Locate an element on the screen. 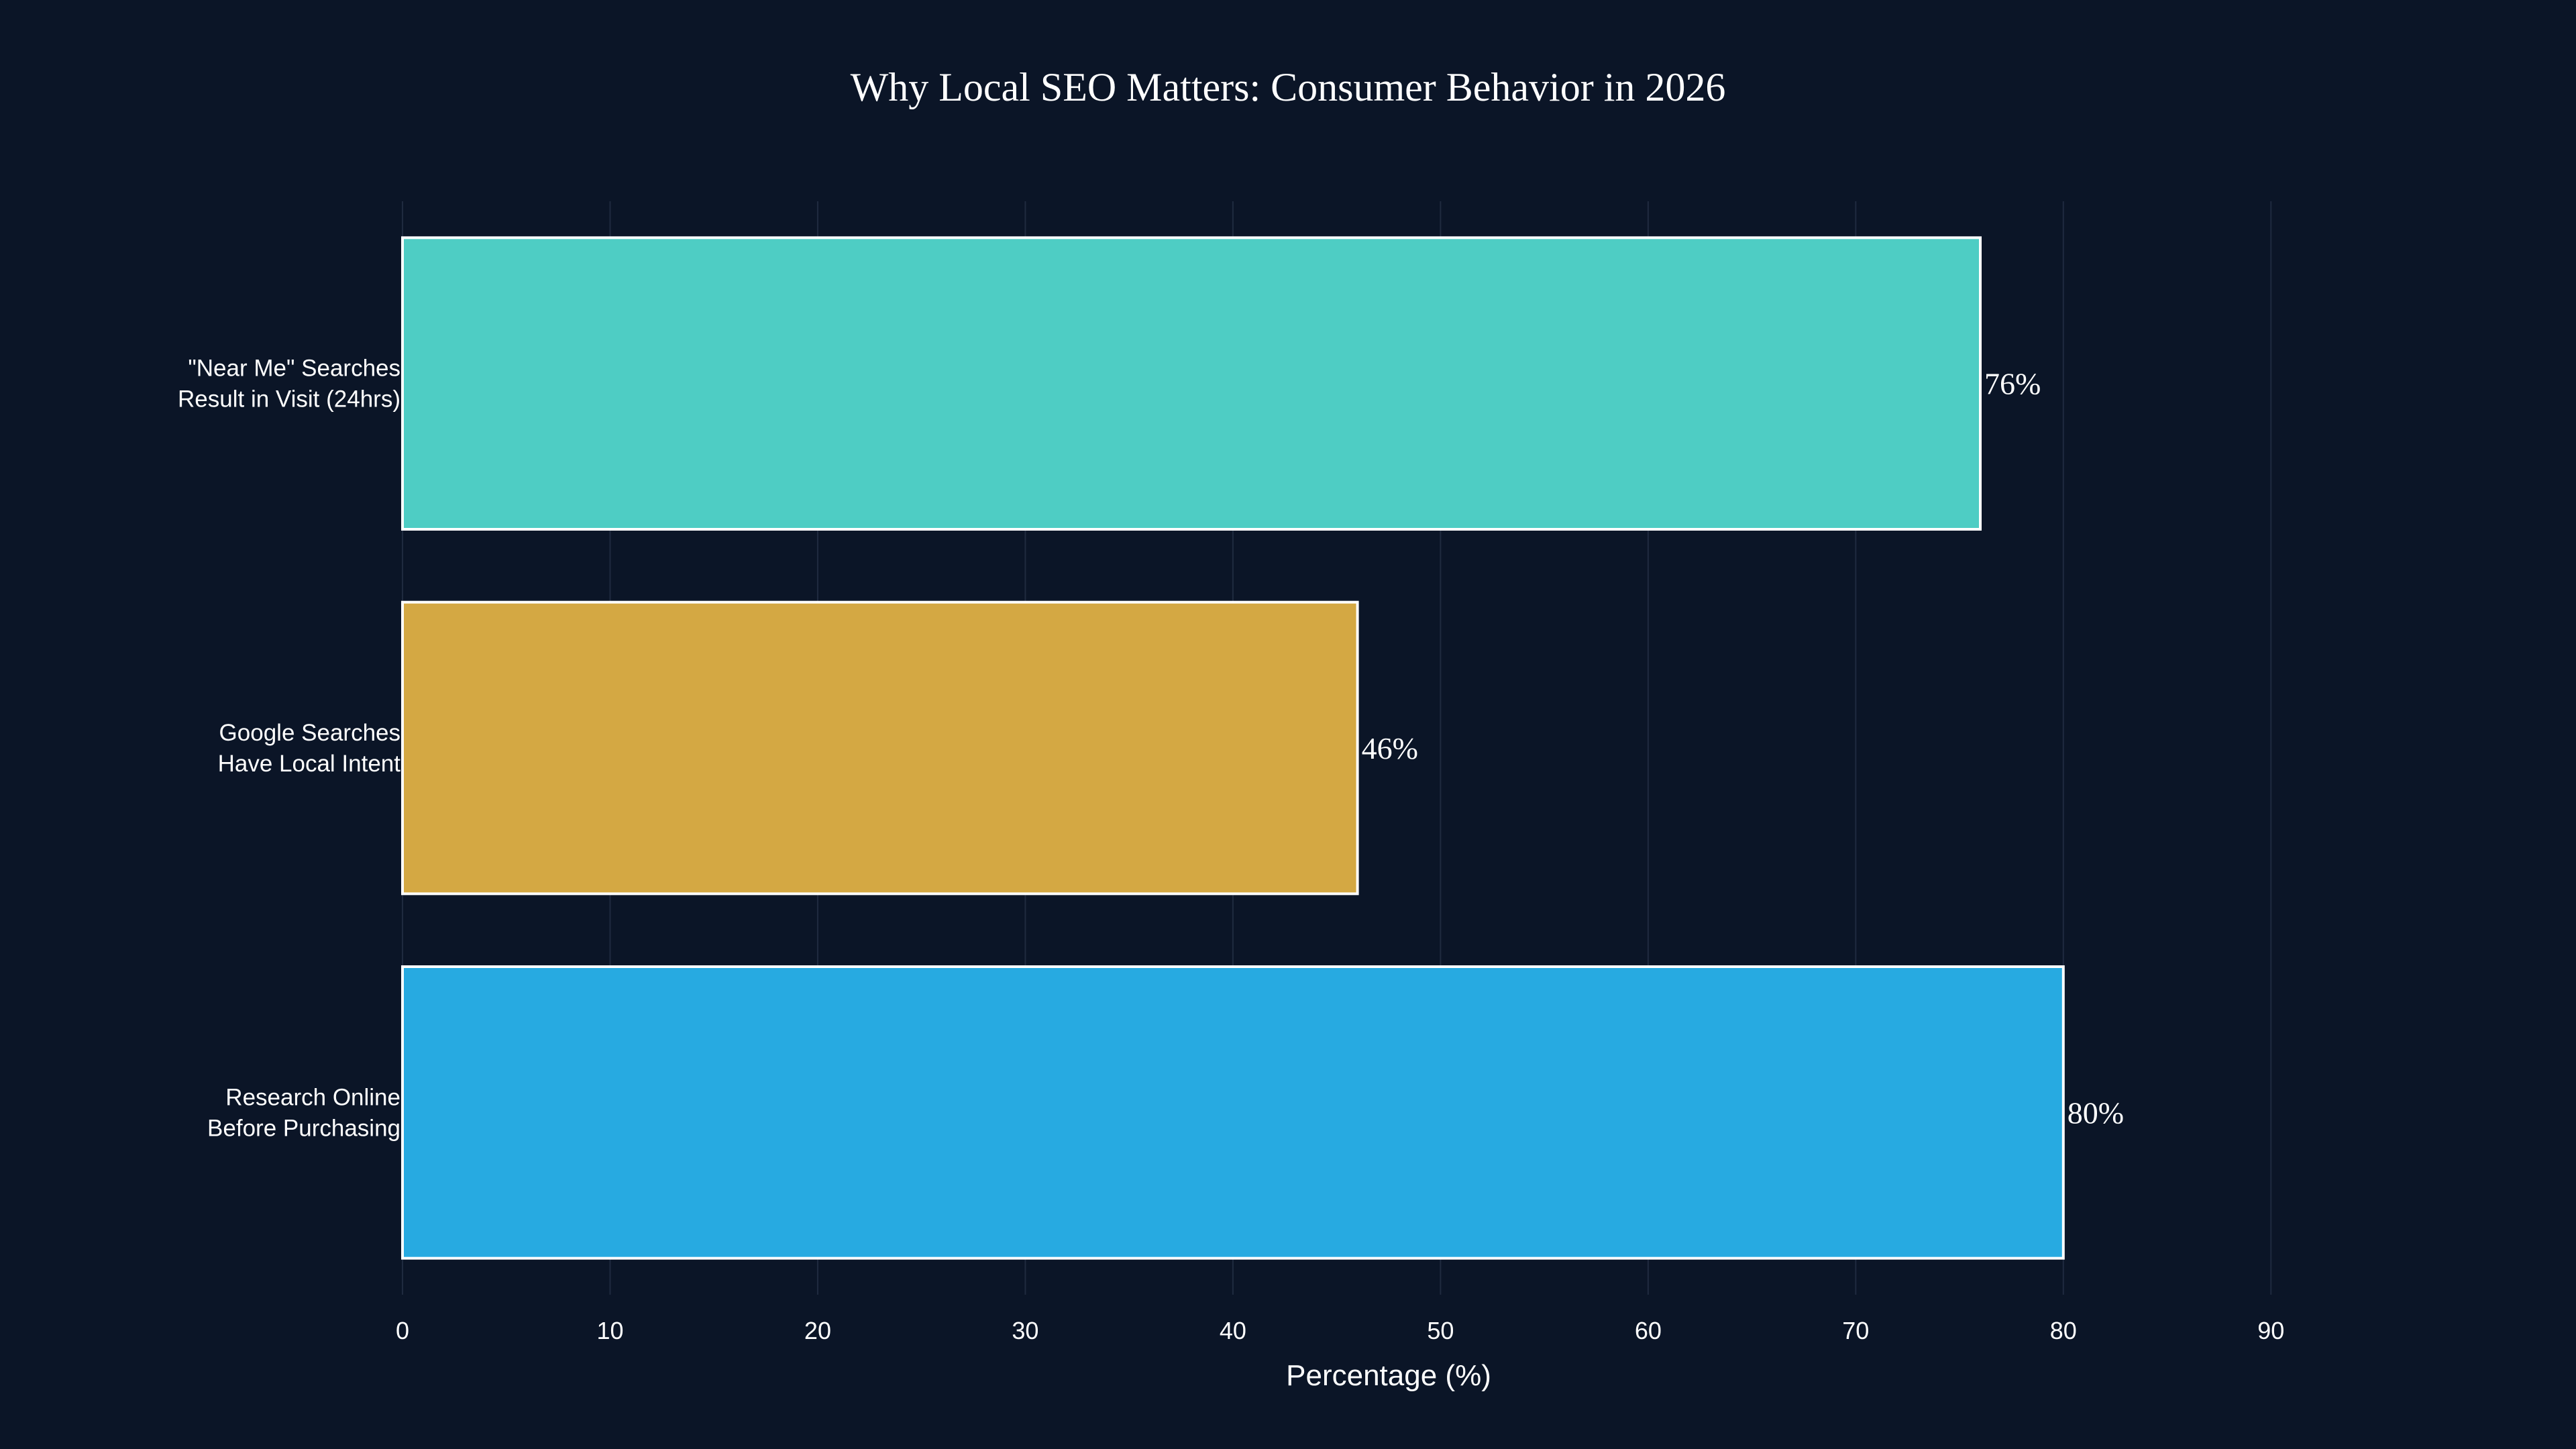  x-tick-label: 40 is located at coordinates (1233, 1330).